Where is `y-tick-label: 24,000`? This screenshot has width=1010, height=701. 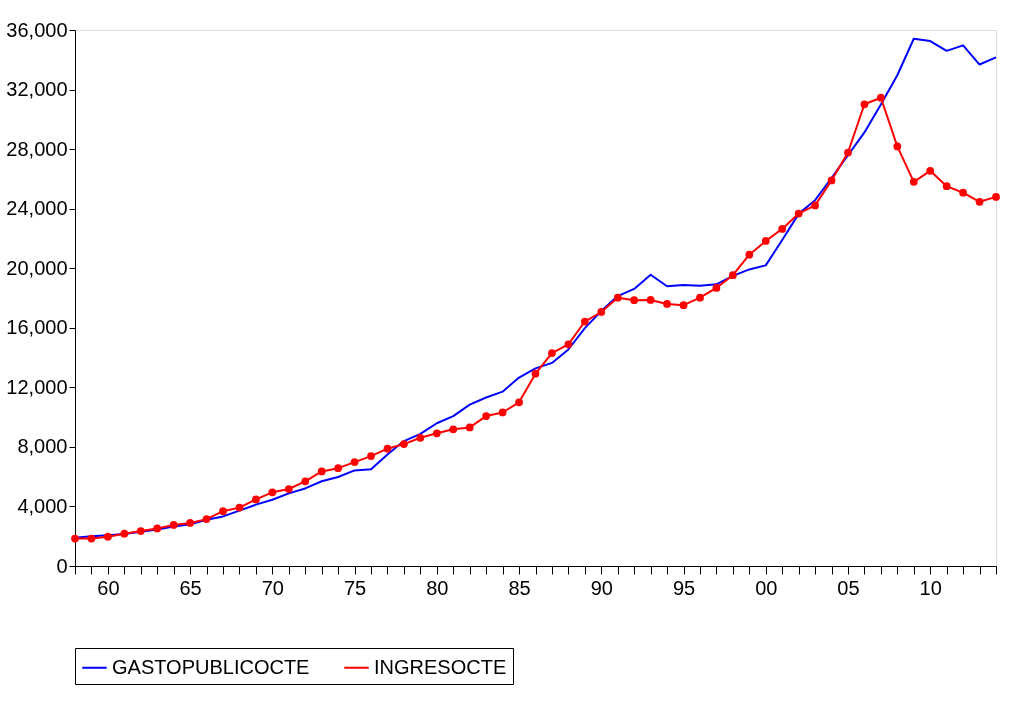 y-tick-label: 24,000 is located at coordinates (37, 208).